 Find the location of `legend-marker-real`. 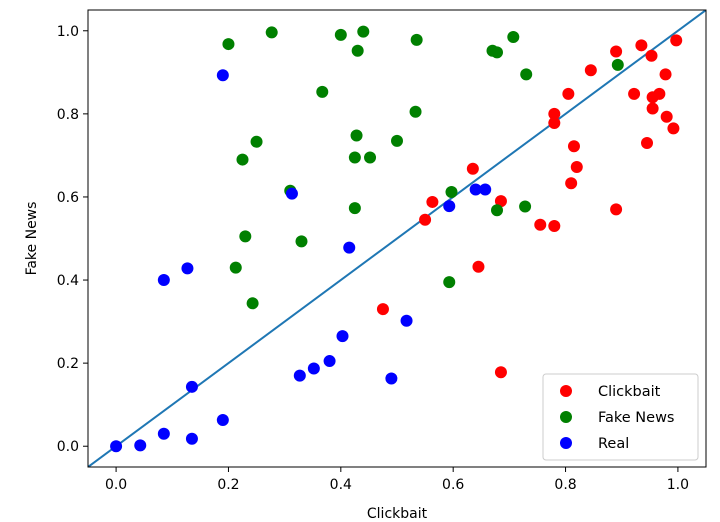

legend-marker-real is located at coordinates (566, 443).